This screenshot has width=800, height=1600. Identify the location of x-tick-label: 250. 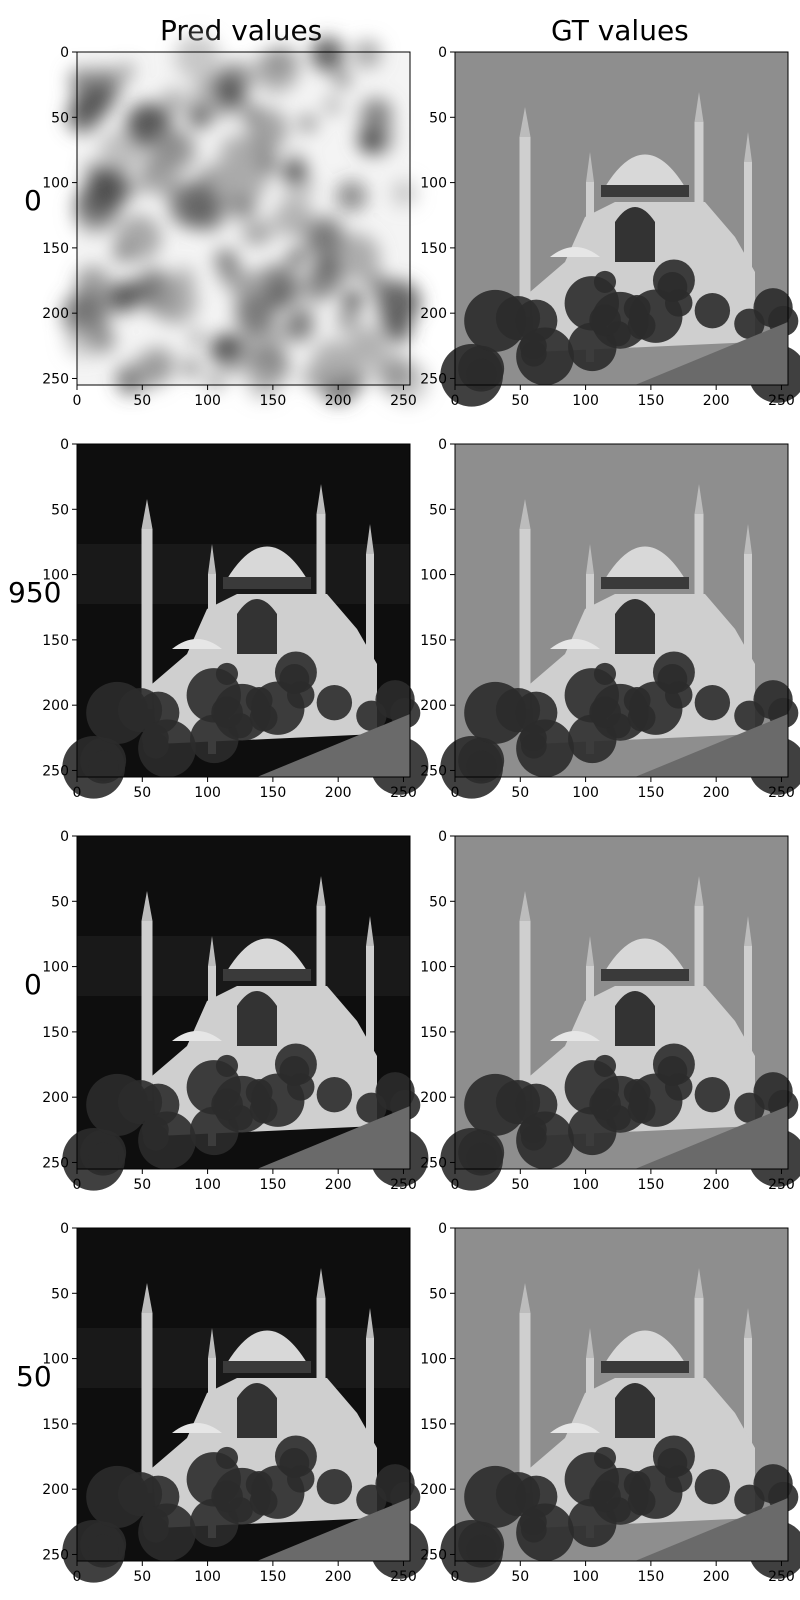
(403, 793).